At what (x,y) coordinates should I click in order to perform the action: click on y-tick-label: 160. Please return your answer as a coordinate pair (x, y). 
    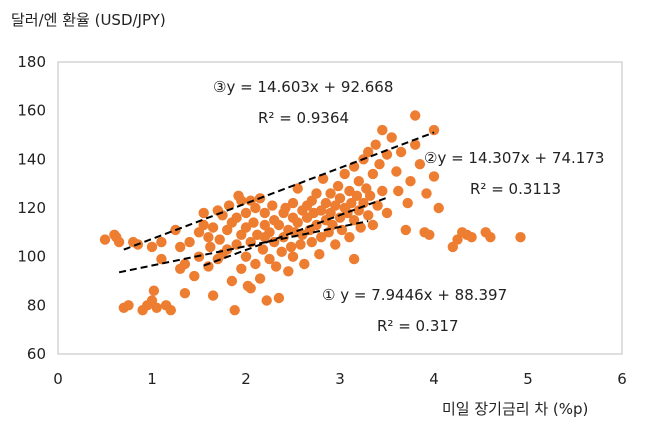
    Looking at the image, I should click on (31, 111).